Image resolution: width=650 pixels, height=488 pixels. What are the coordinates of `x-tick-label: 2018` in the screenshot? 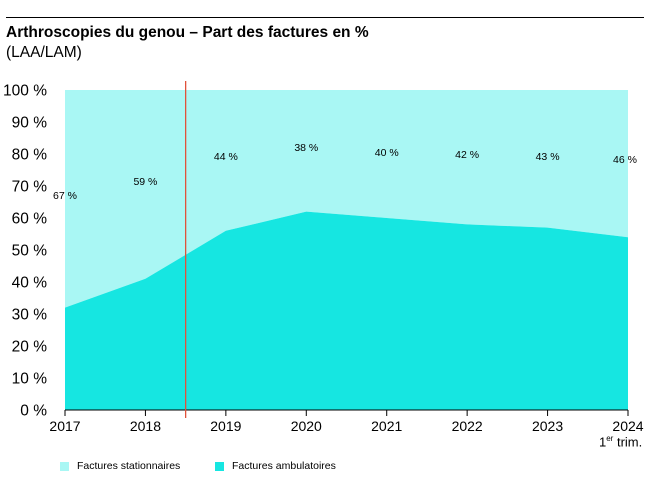 It's located at (145, 426).